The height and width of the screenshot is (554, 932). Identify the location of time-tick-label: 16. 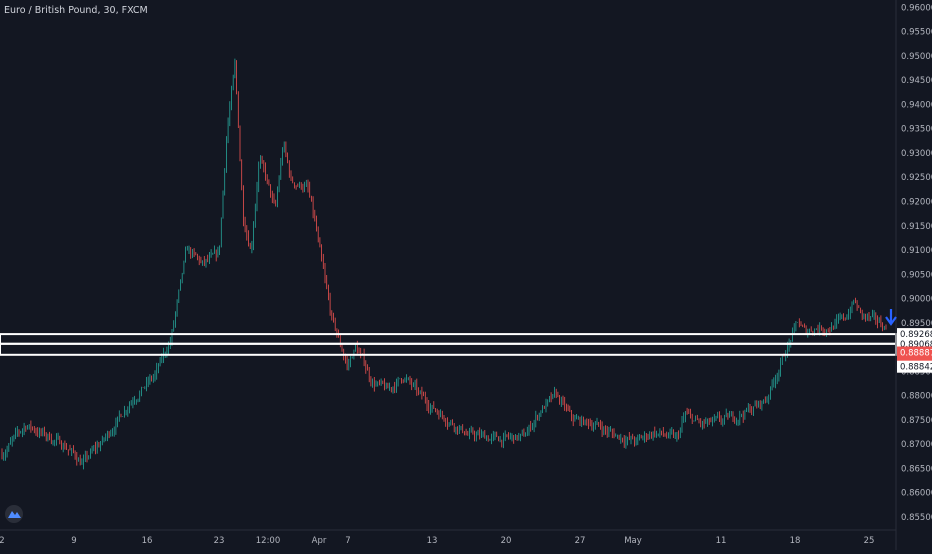
(147, 541).